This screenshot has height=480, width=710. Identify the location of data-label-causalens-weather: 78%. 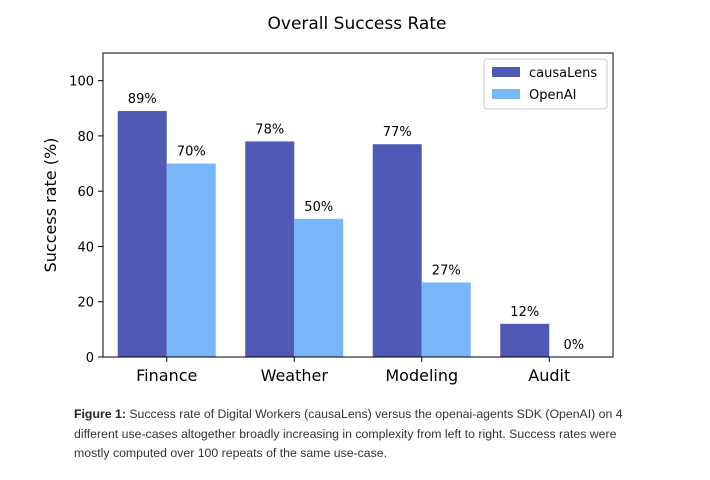
(269, 129).